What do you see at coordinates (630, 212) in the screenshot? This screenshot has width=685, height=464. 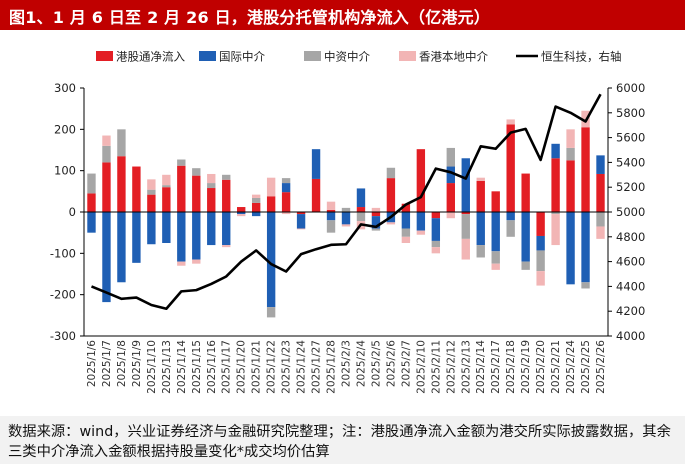 I see `right-tick-label: 5000` at bounding box center [630, 212].